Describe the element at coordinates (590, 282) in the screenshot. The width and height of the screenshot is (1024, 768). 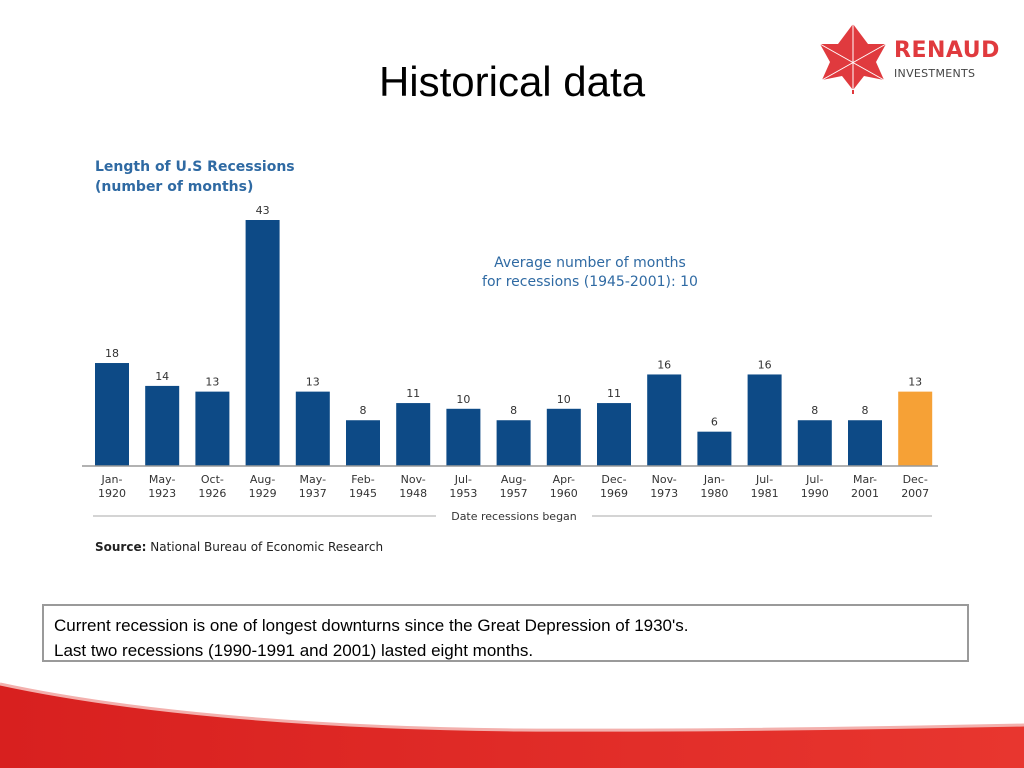
I see `annotation-line-2: for recessions (1945-2001): 10` at that location.